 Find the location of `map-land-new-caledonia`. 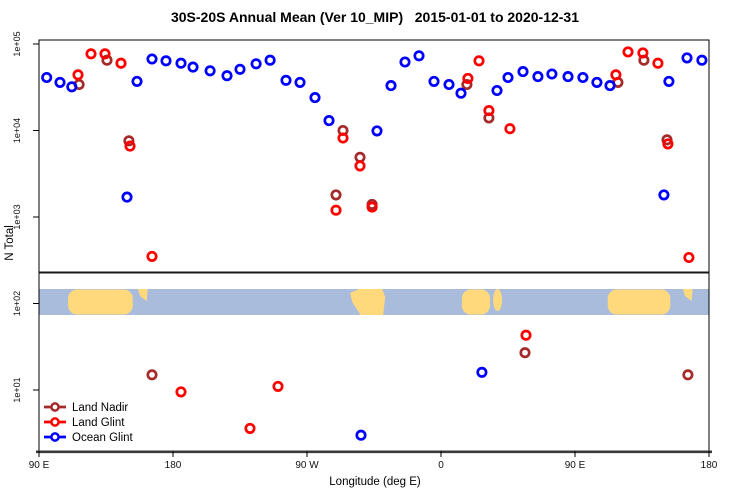

map-land-new-caledonia is located at coordinates (143, 295).